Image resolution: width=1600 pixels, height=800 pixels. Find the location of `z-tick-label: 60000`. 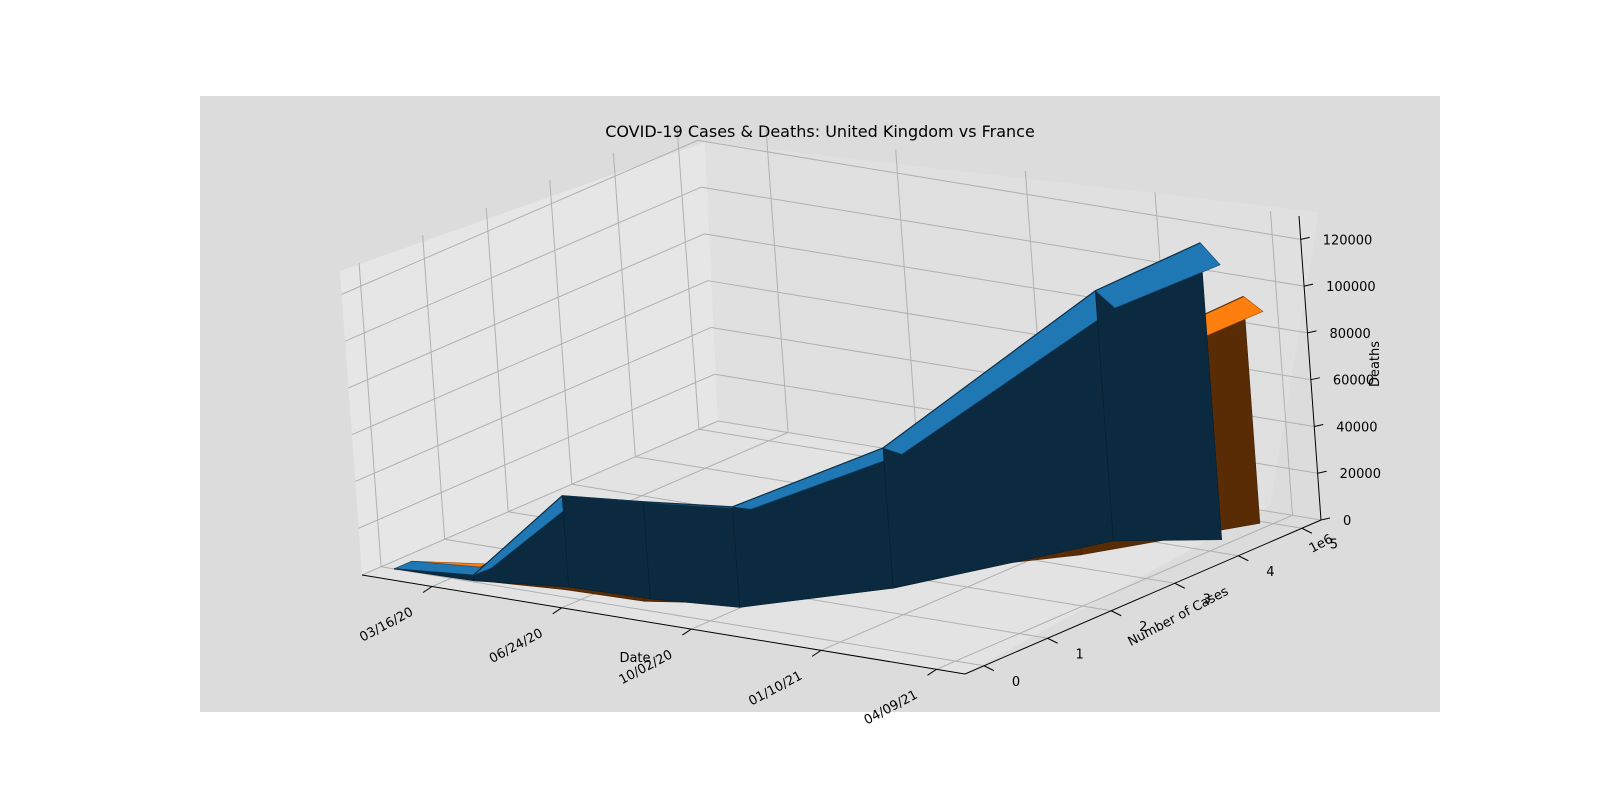

z-tick-label: 60000 is located at coordinates (1353, 381).